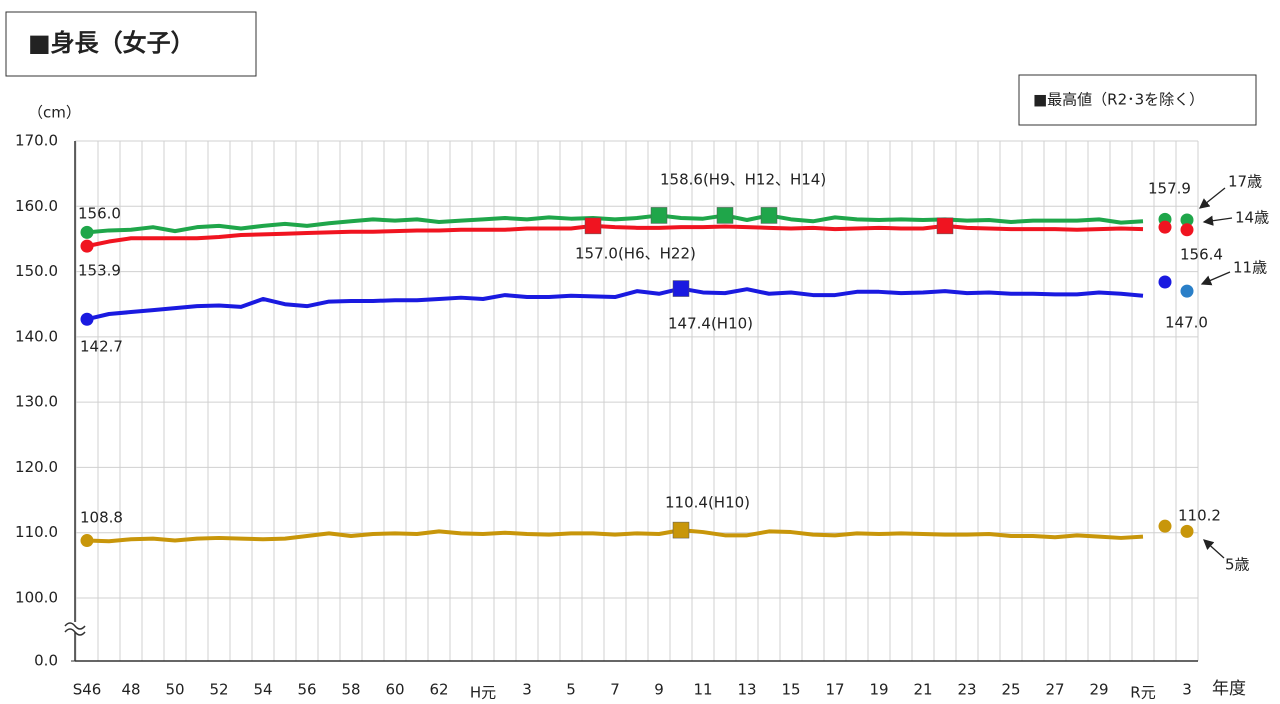 The width and height of the screenshot is (1280, 704). I want to click on start-label: 153.9, so click(99, 271).